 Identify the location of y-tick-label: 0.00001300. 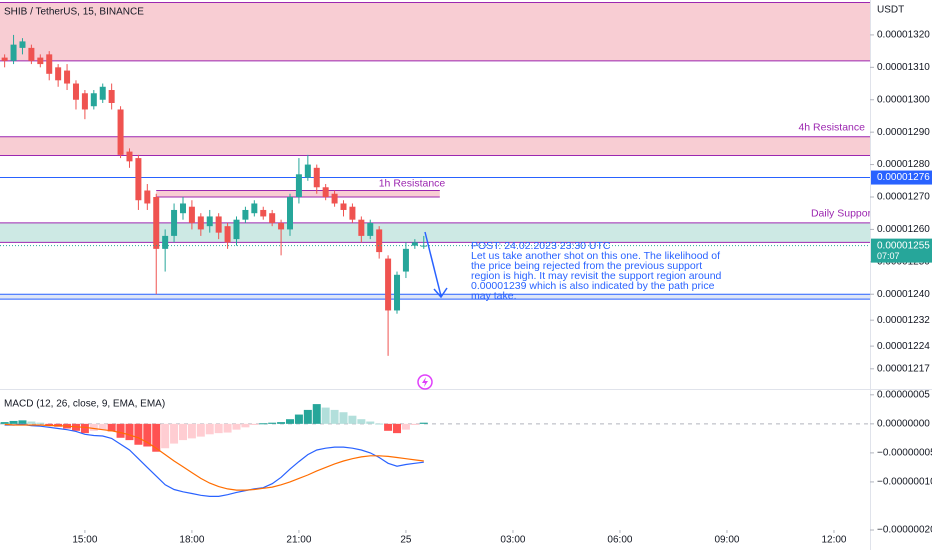
(903, 99).